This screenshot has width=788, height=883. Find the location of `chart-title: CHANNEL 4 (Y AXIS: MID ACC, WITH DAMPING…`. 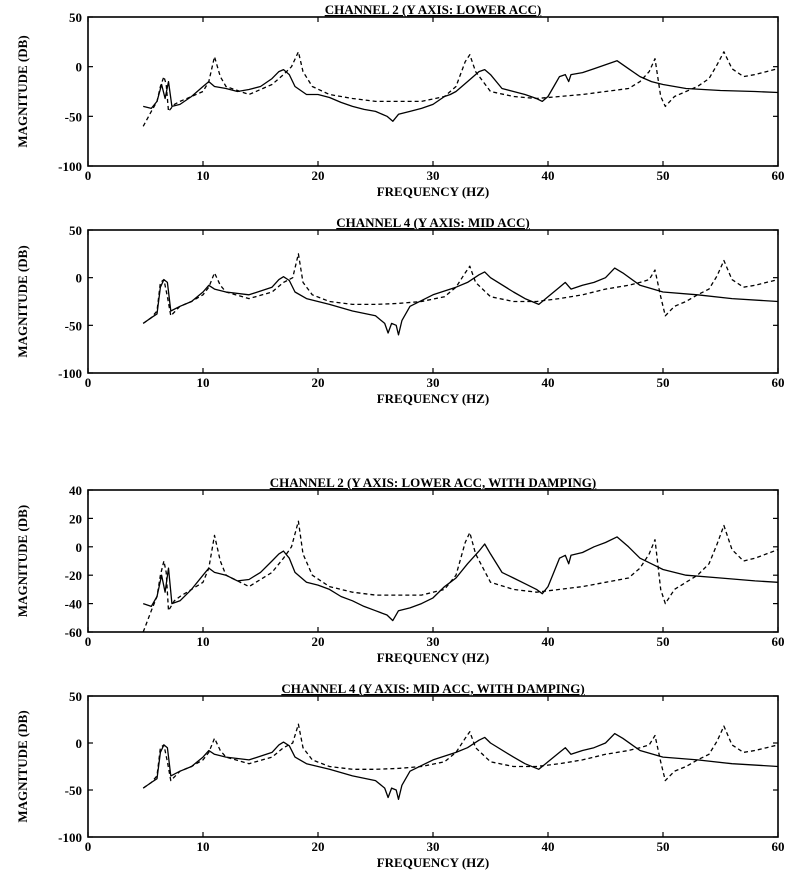

chart-title: CHANNEL 4 (Y AXIS: MID ACC, WITH DAMPING… is located at coordinates (432, 688).